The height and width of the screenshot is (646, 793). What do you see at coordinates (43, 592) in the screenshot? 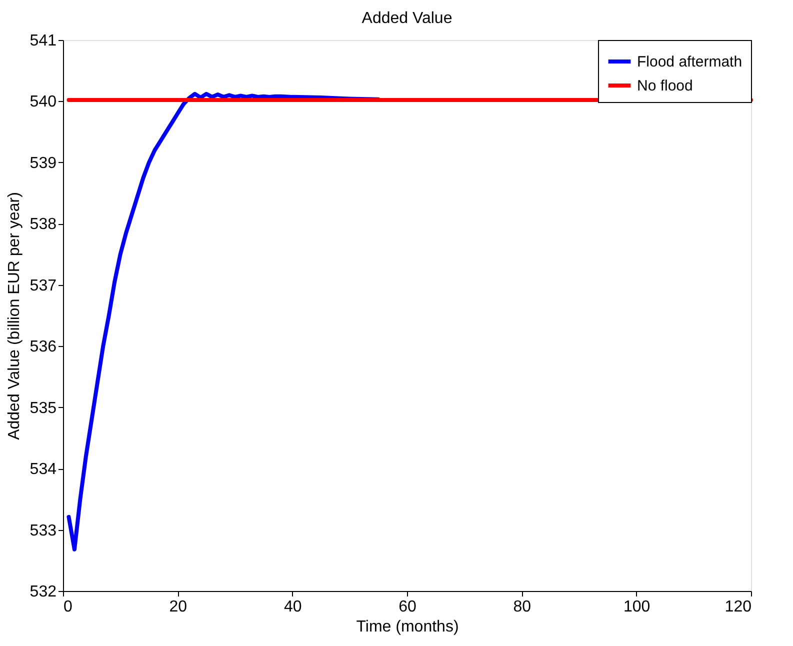
I see `y-tick-label: 532` at bounding box center [43, 592].